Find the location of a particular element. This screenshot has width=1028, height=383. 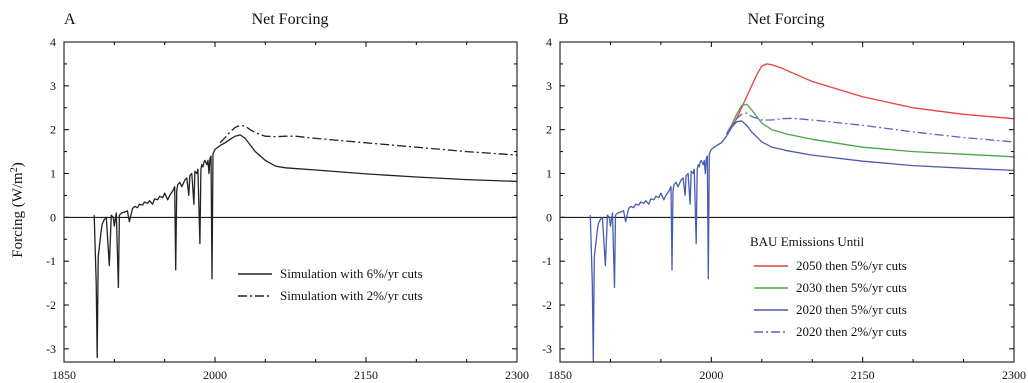

legend-label: 2050 then 5%/yr cuts is located at coordinates (851, 265).